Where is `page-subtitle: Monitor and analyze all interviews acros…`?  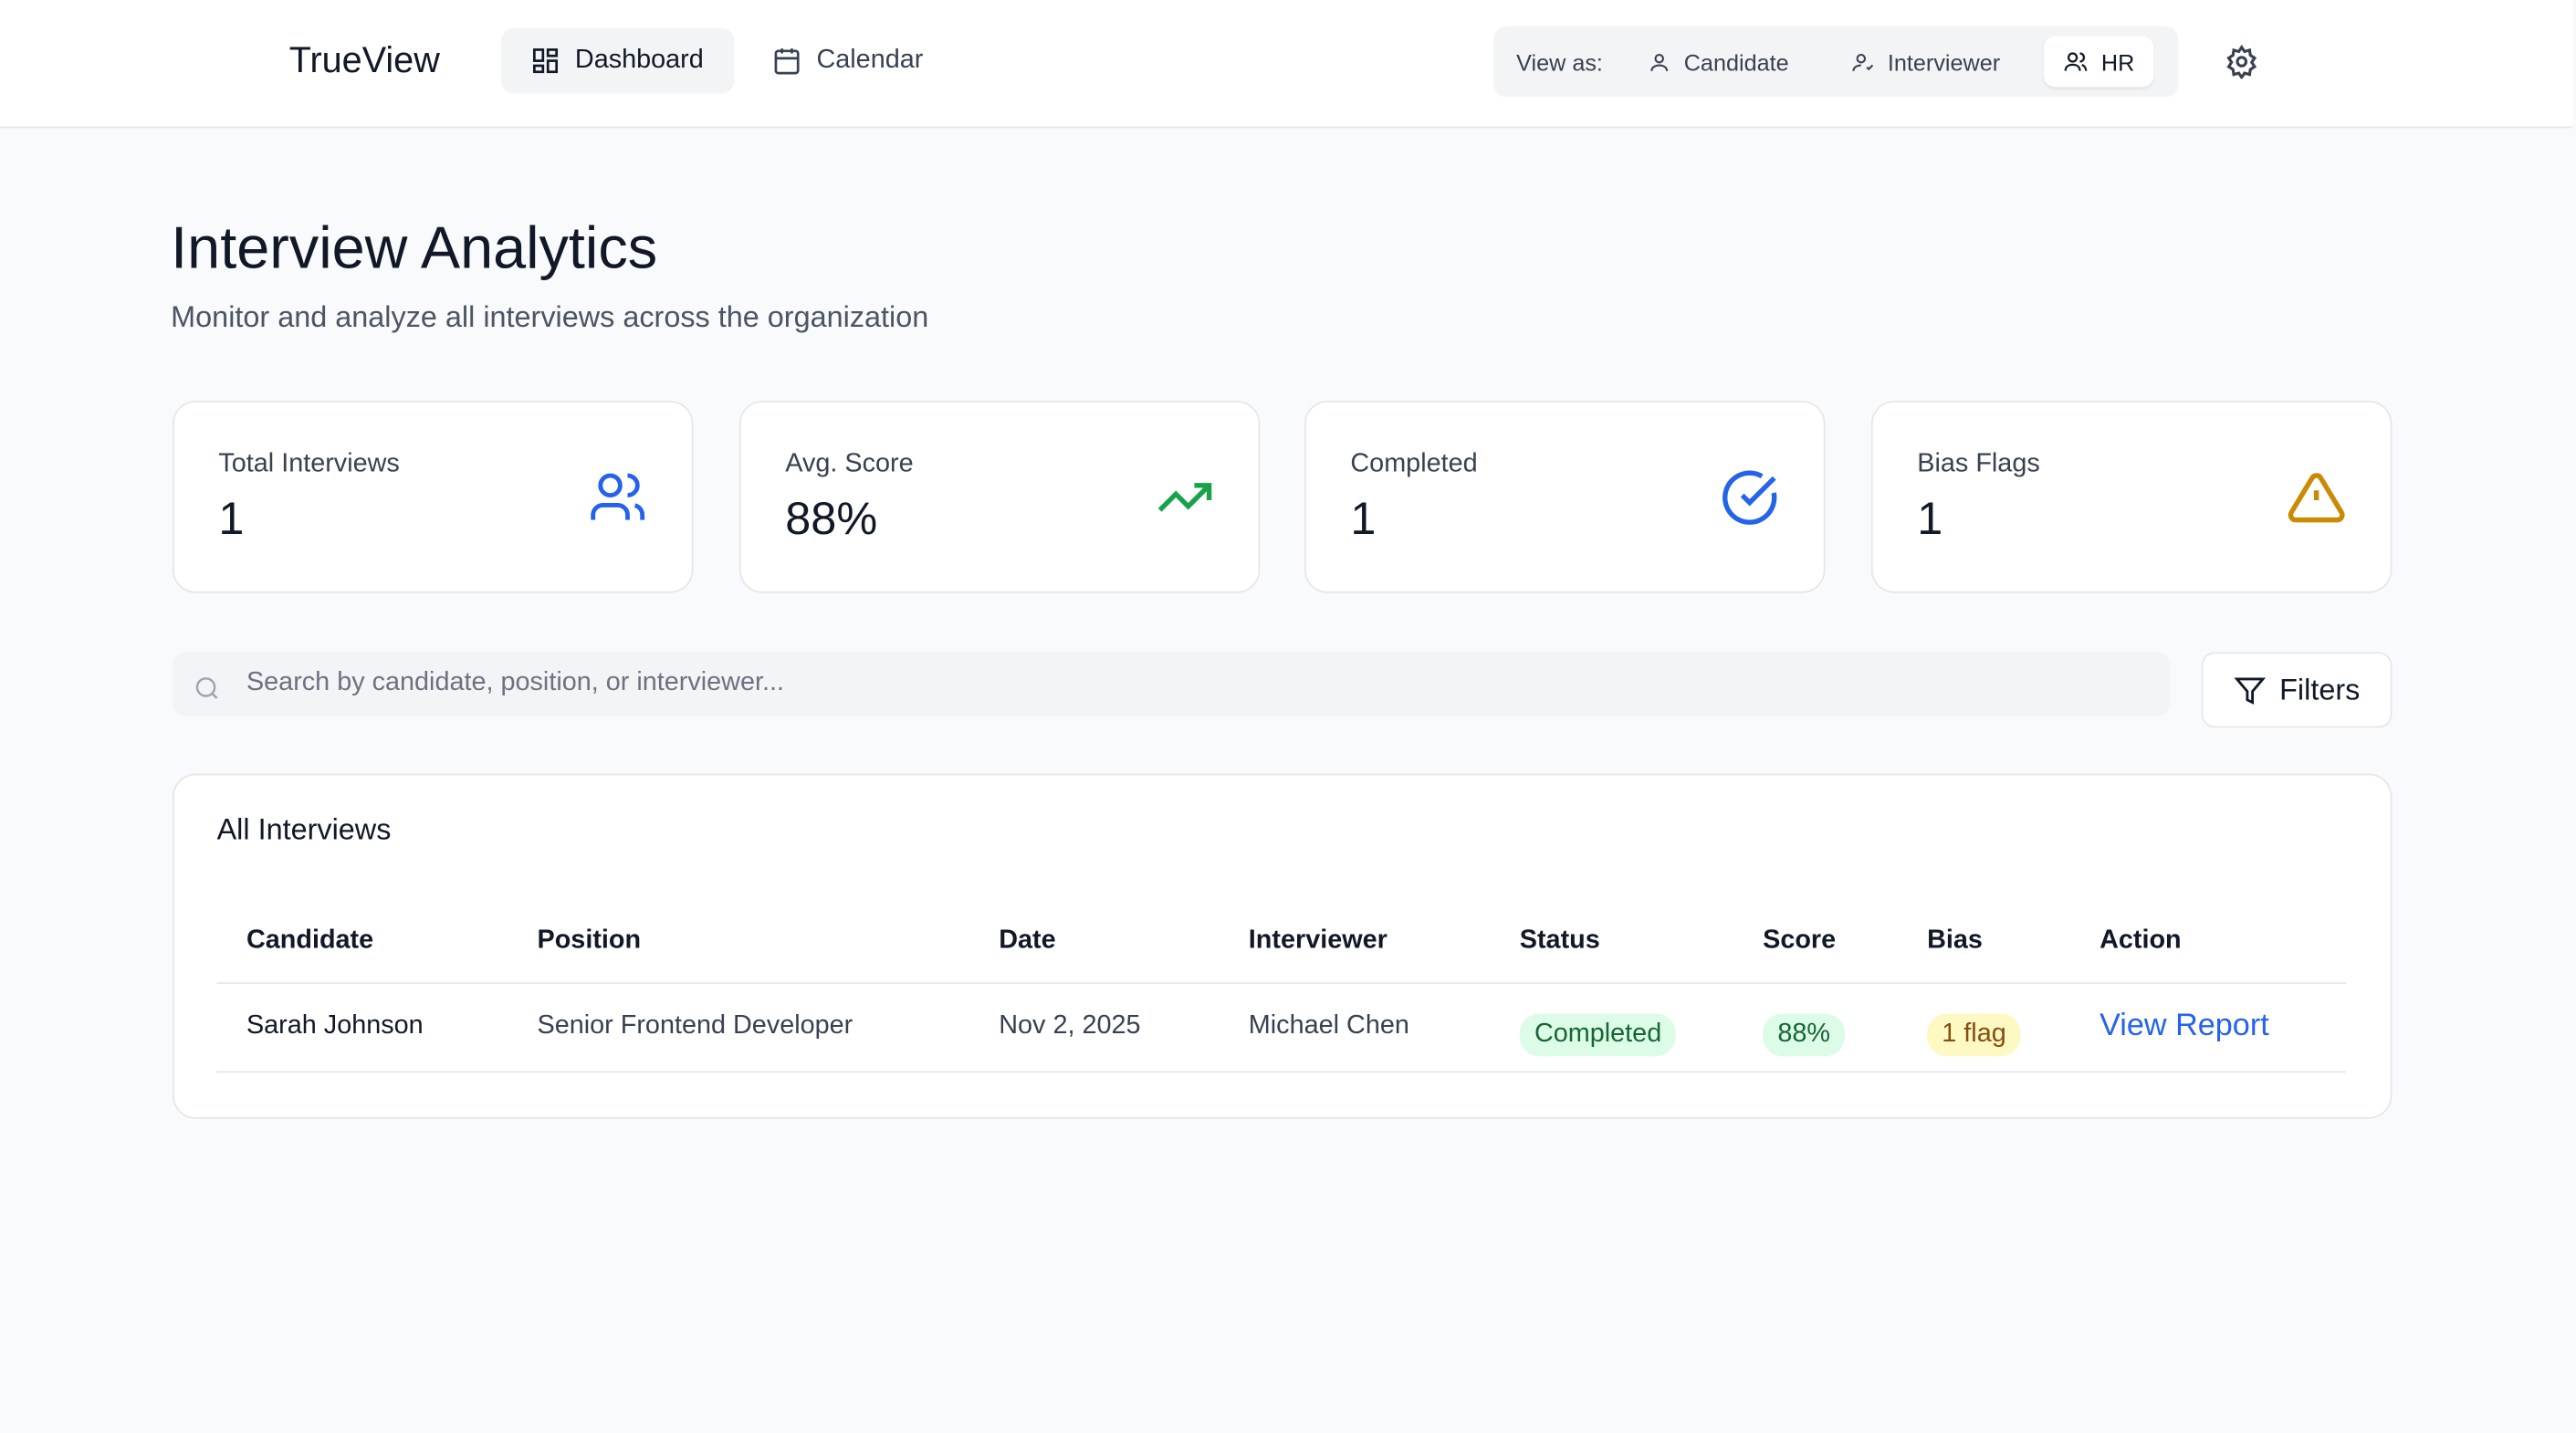 page-subtitle: Monitor and analyze all interviews acros… is located at coordinates (550, 317).